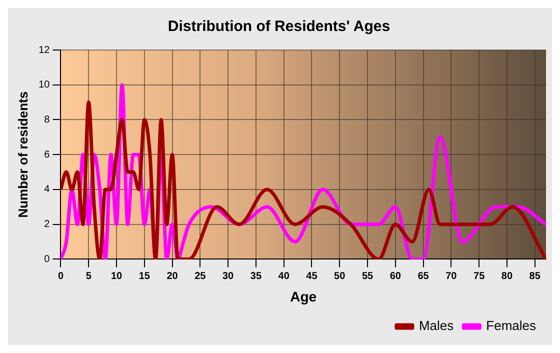  I want to click on x-tick-label: 45, so click(312, 276).